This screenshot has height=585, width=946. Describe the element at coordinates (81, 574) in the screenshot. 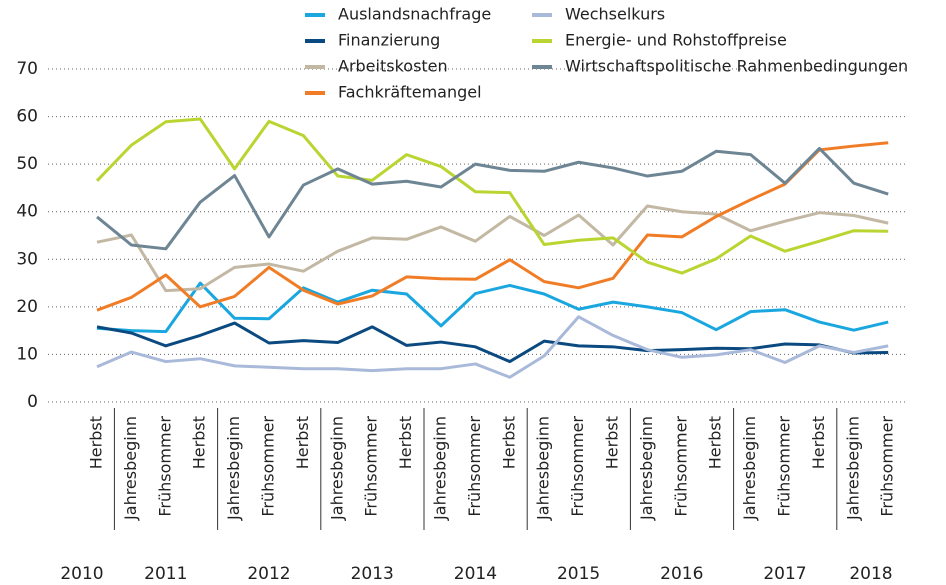

I see `year-label: 2010` at that location.